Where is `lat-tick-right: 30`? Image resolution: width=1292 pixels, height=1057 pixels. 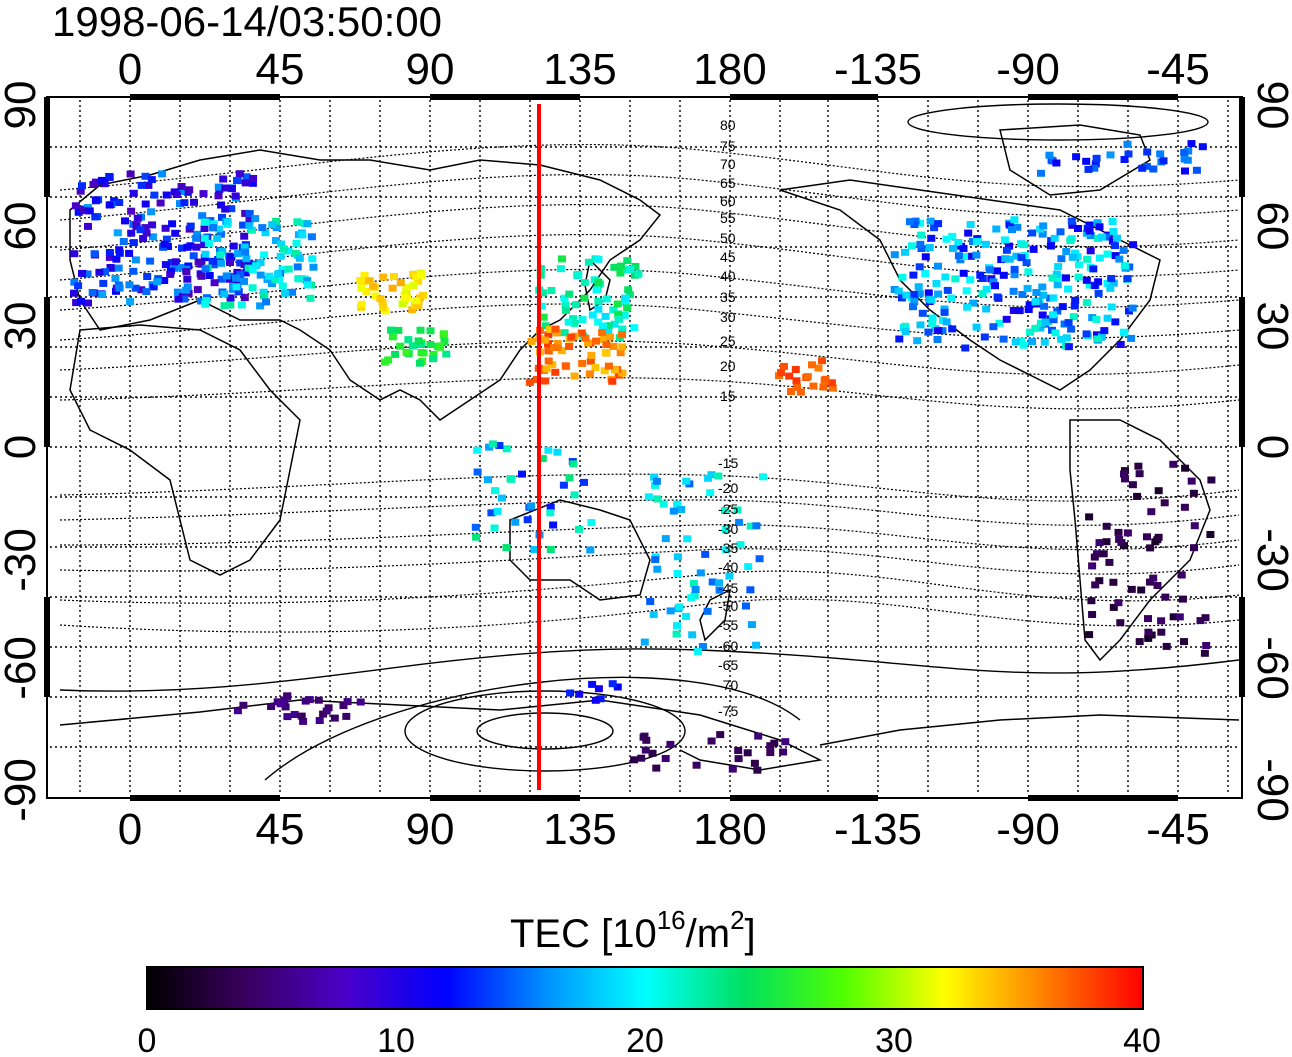
lat-tick-right: 30 is located at coordinates (1270, 326).